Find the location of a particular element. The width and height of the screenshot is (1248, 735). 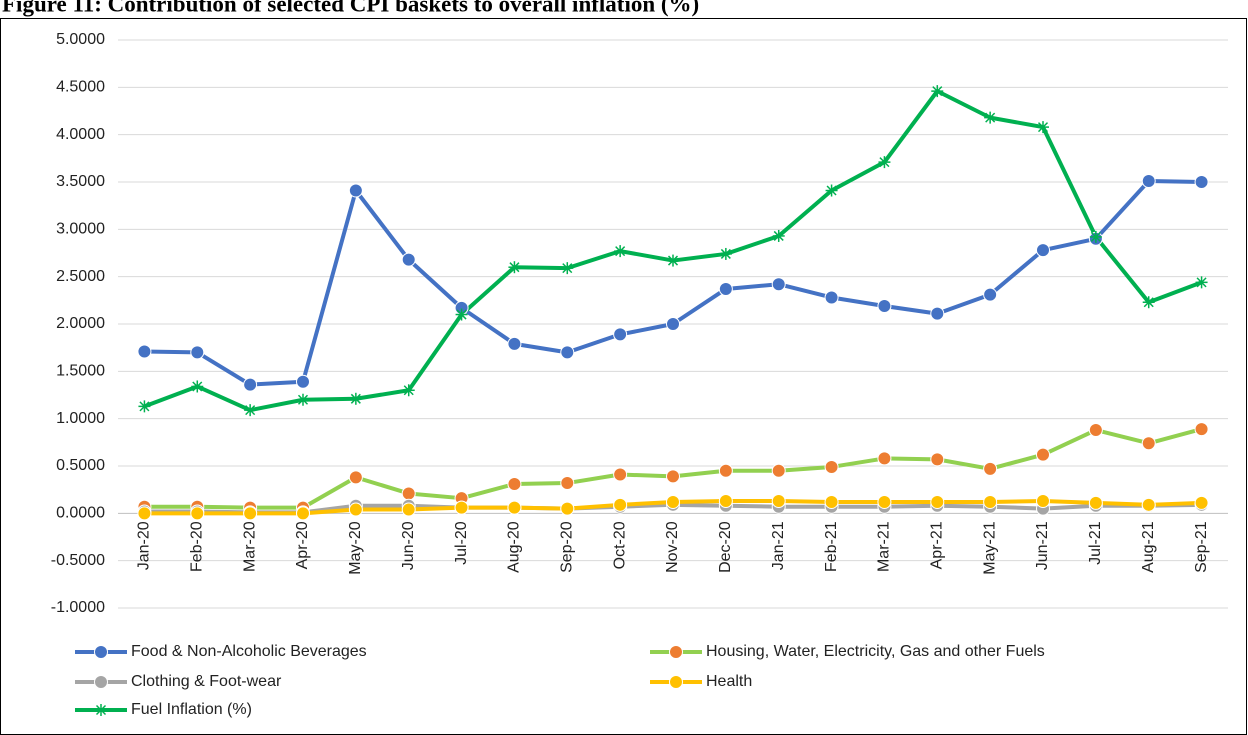

x-tick-label: Sep-20 is located at coordinates (567, 547).